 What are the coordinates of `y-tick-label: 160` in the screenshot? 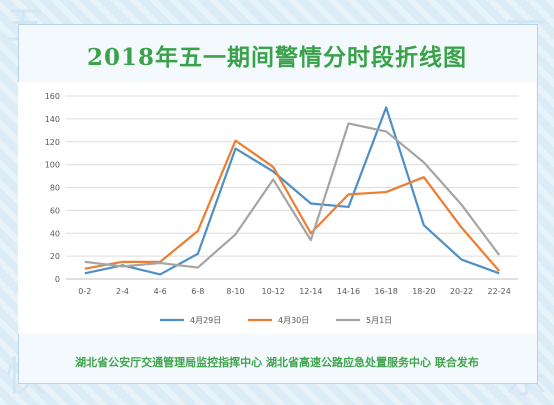 It's located at (52, 96).